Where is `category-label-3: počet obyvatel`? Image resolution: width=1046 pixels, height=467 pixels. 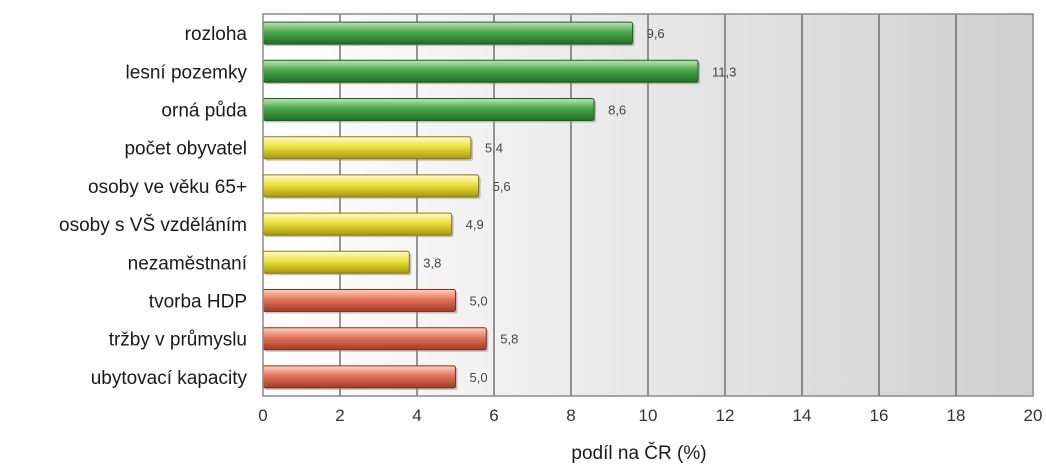 category-label-3: počet obyvatel is located at coordinates (185, 149).